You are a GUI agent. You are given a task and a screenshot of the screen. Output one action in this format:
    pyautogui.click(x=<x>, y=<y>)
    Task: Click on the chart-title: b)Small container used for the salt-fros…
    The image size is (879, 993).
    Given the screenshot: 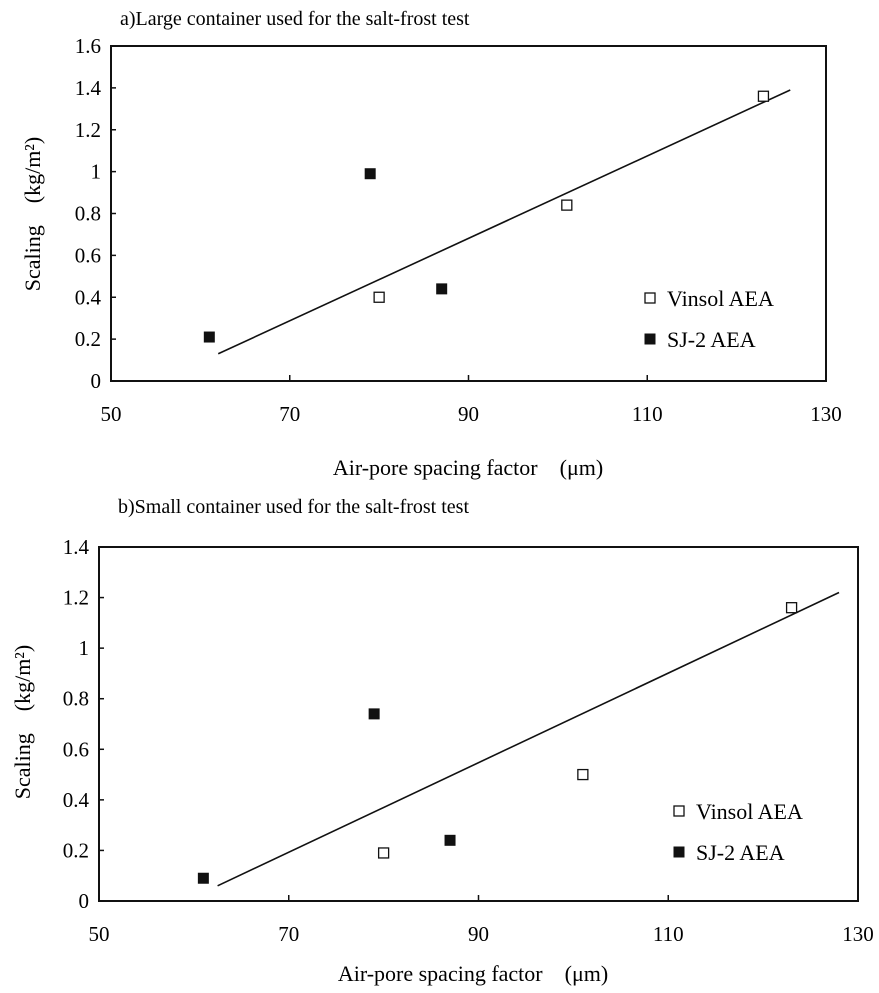 What is the action you would take?
    pyautogui.click(x=293, y=507)
    